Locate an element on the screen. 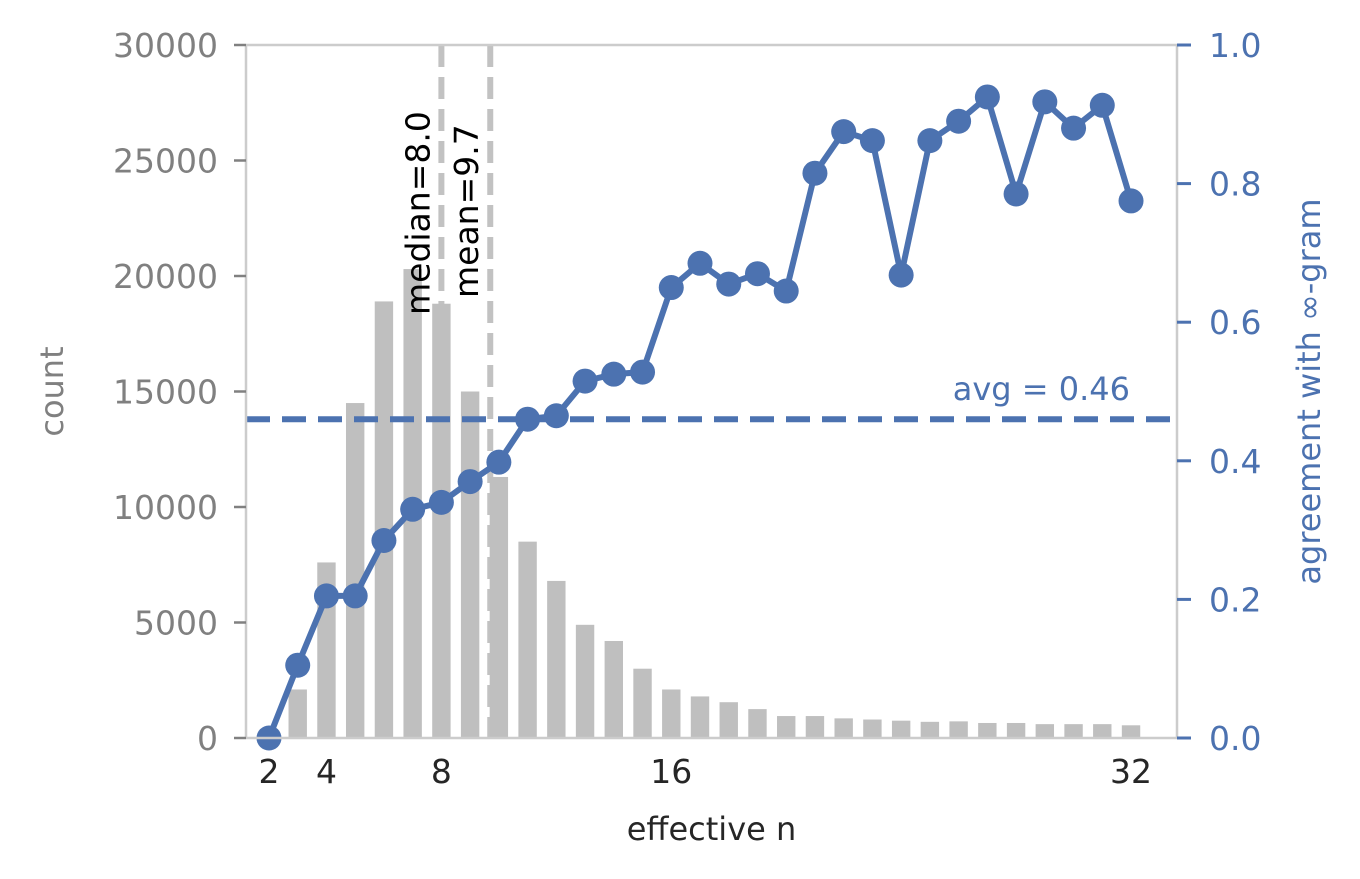 The image size is (1360, 879). y-right-tick-label: 0.2 is located at coordinates (1235, 599).